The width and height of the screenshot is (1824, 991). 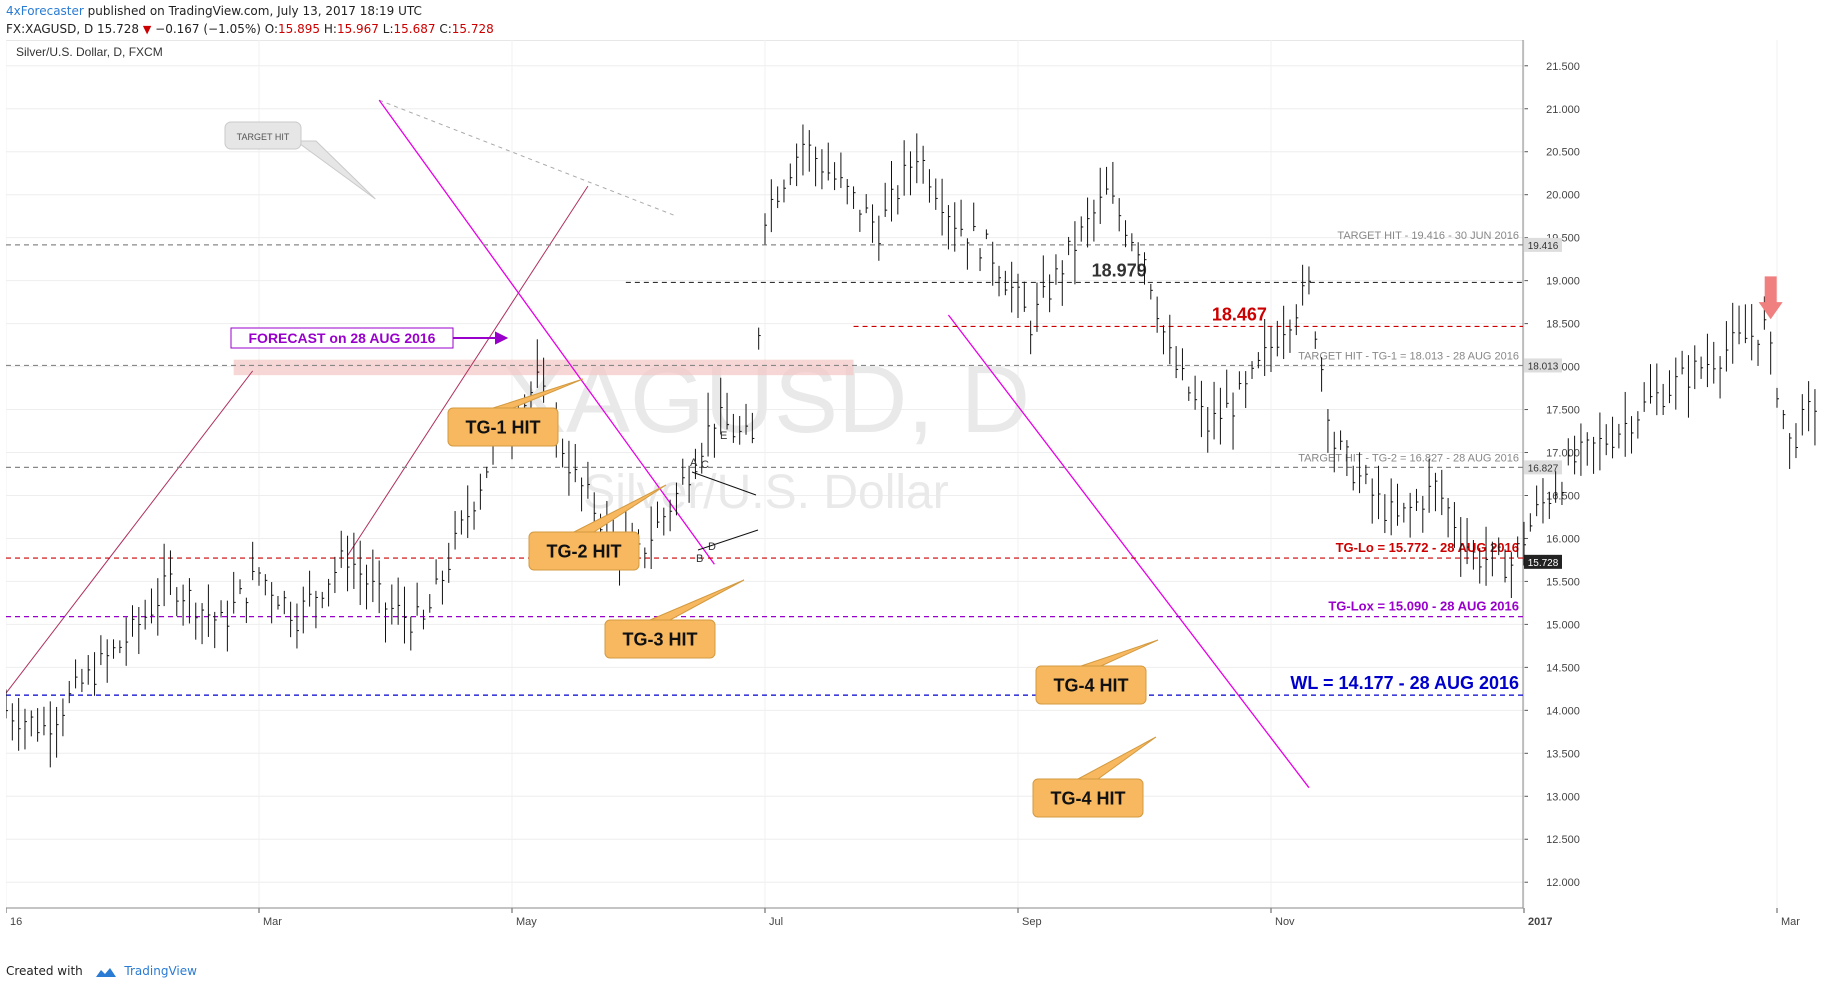 What do you see at coordinates (468, 370) in the screenshot?
I see `channel-line-upper` at bounding box center [468, 370].